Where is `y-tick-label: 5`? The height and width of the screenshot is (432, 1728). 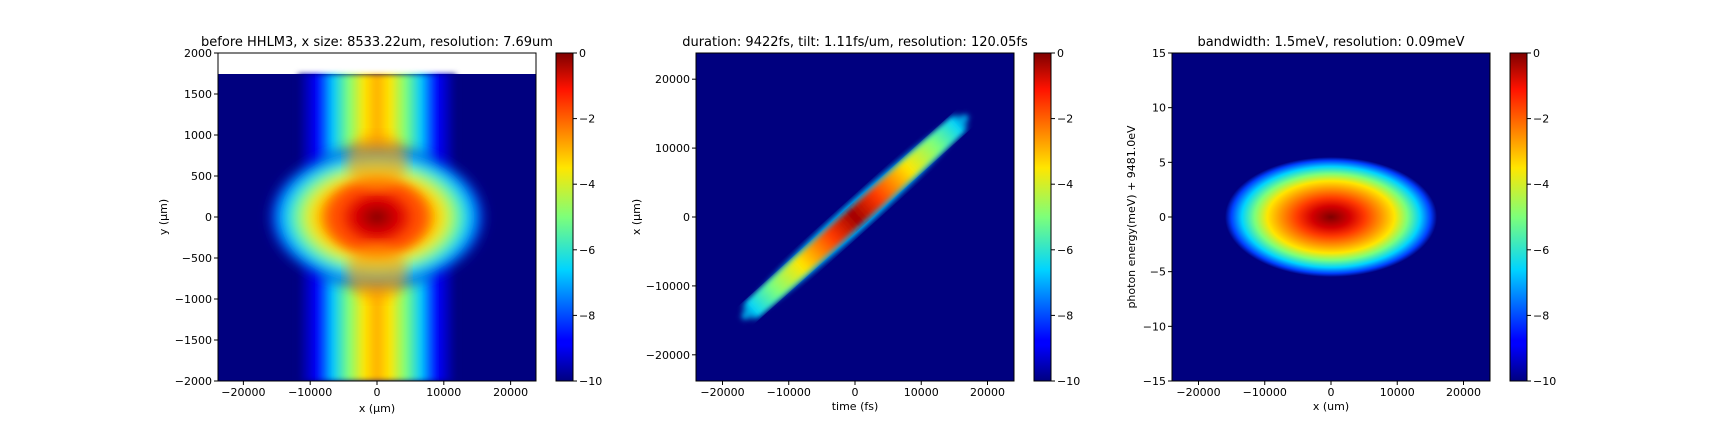
y-tick-label: 5 is located at coordinates (1162, 162).